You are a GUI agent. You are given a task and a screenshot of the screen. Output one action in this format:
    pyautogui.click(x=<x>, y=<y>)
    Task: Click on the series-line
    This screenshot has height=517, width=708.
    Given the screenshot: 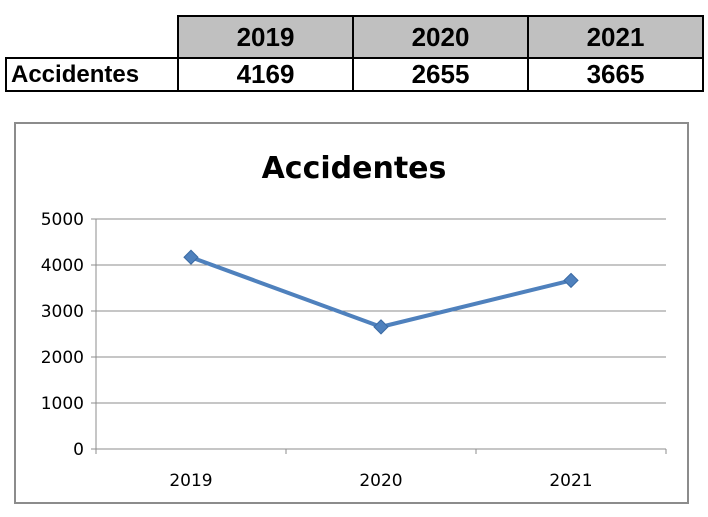 What is the action you would take?
    pyautogui.click(x=381, y=292)
    